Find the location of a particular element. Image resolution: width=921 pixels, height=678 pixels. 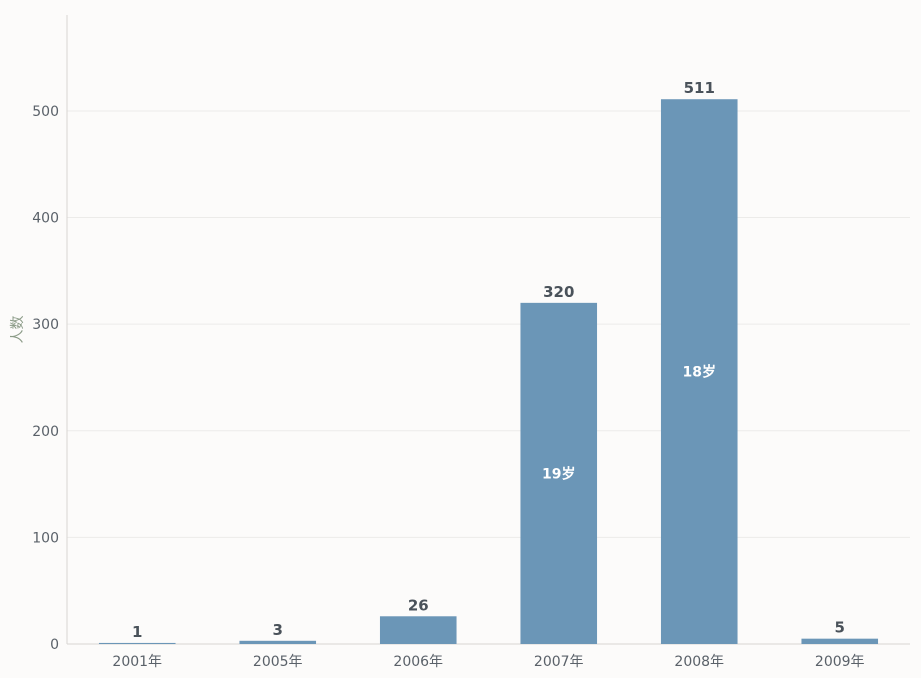

bar-value-label: 3 is located at coordinates (278, 630).